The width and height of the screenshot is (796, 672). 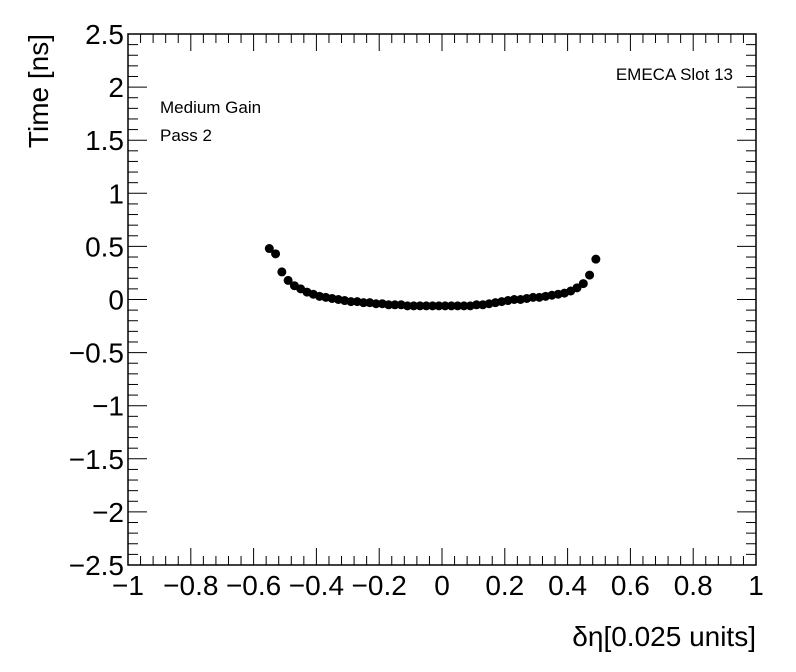 What do you see at coordinates (116, 300) in the screenshot?
I see `y-tick-label: 0` at bounding box center [116, 300].